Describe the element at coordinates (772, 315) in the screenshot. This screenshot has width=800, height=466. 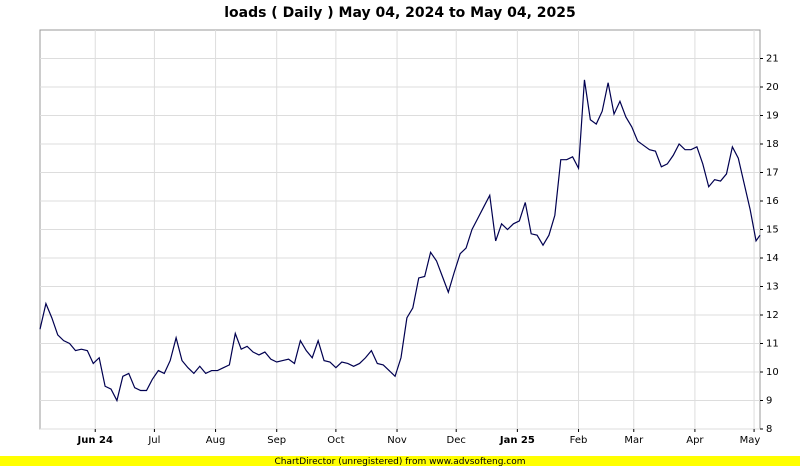
I see `y-tick-label: 12` at that location.